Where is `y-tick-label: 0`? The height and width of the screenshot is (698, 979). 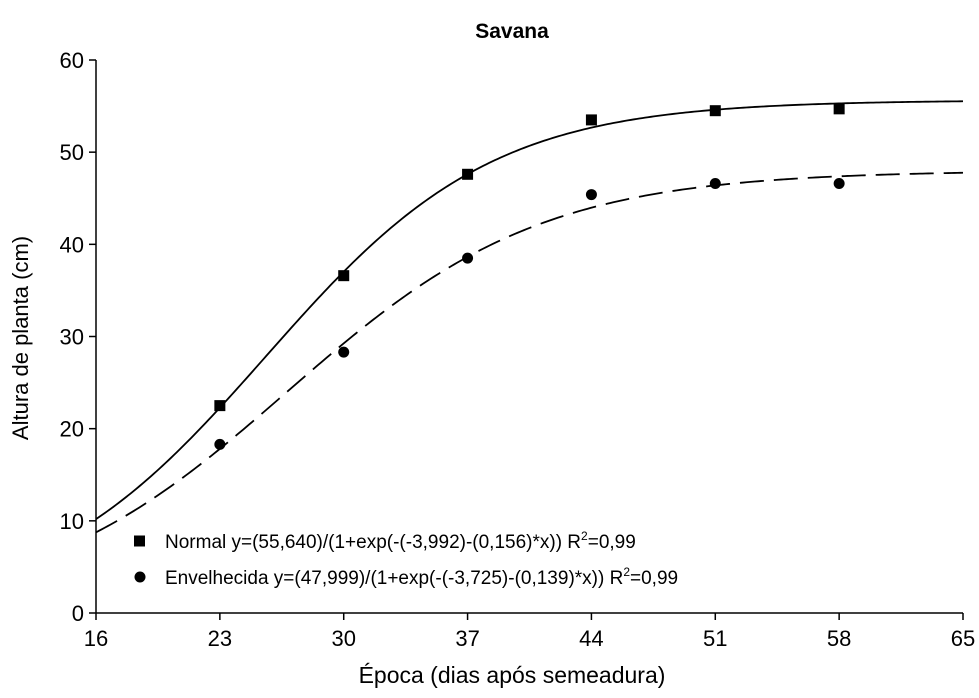 y-tick-label: 0 is located at coordinates (78, 613).